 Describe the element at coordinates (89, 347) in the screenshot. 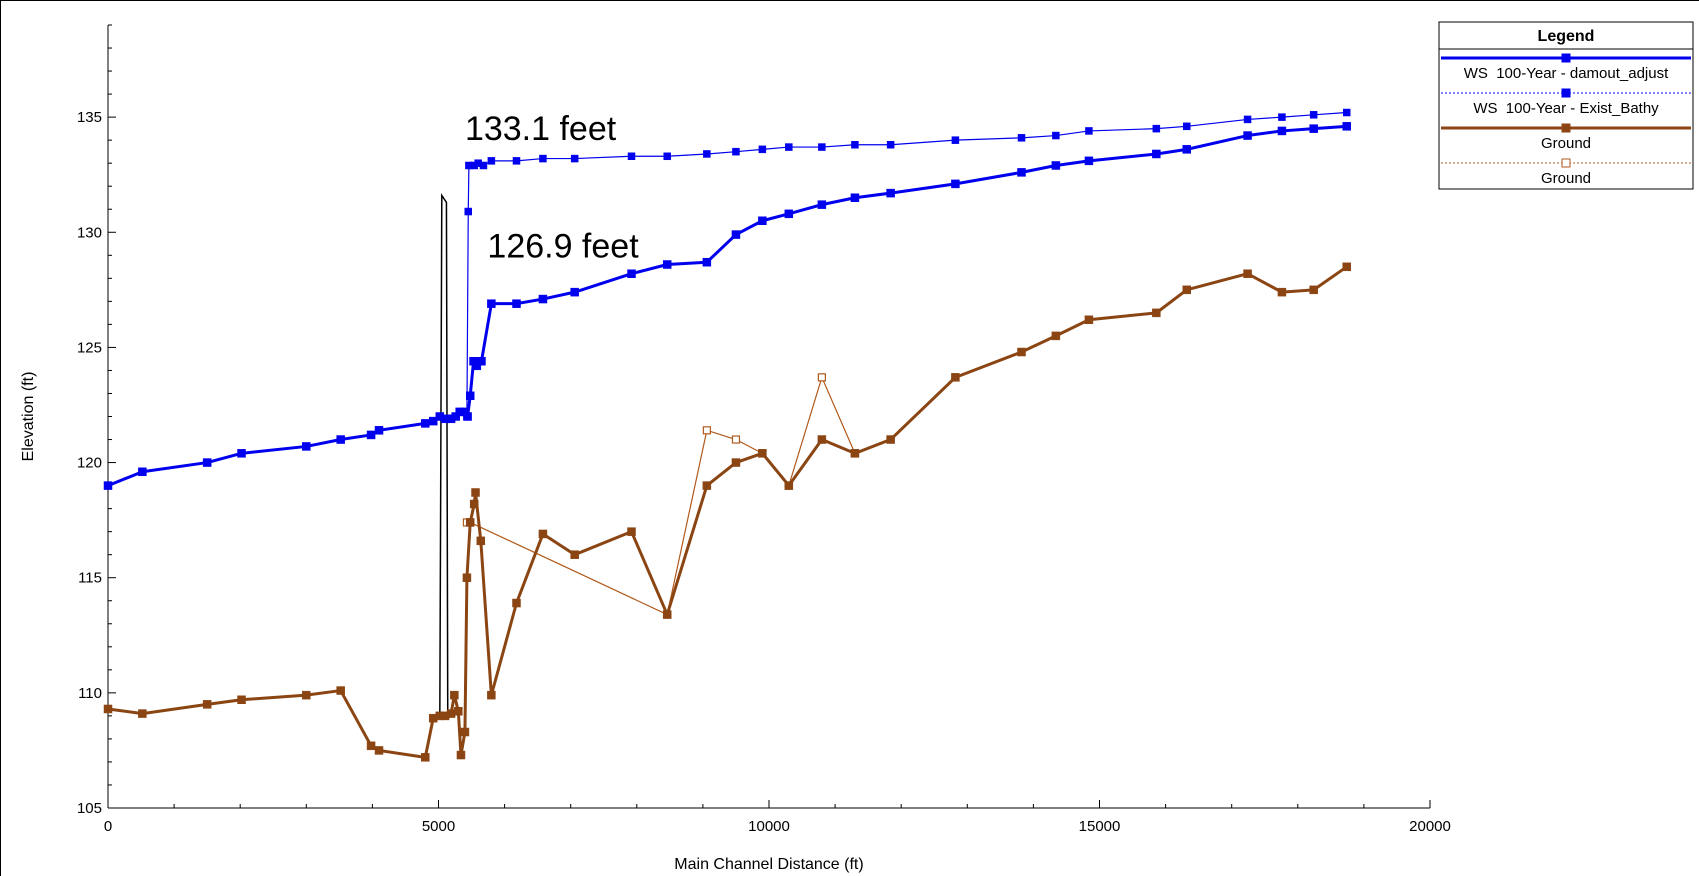

I see `y-tick-label: 125` at that location.